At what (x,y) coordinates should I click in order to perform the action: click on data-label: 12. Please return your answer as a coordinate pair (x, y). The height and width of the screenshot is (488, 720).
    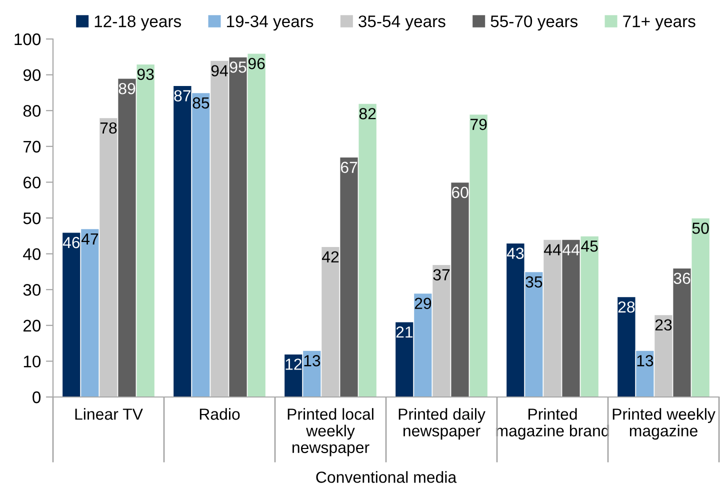
    Looking at the image, I should click on (294, 364).